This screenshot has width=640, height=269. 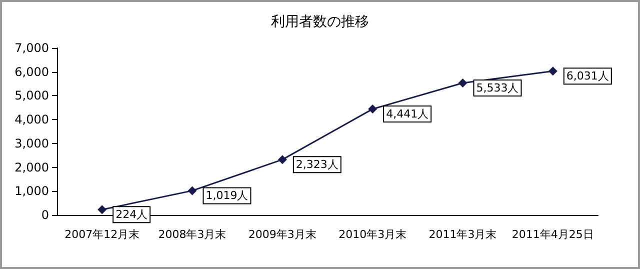 I want to click on y-tick-label: 2,000, so click(x=31, y=167).